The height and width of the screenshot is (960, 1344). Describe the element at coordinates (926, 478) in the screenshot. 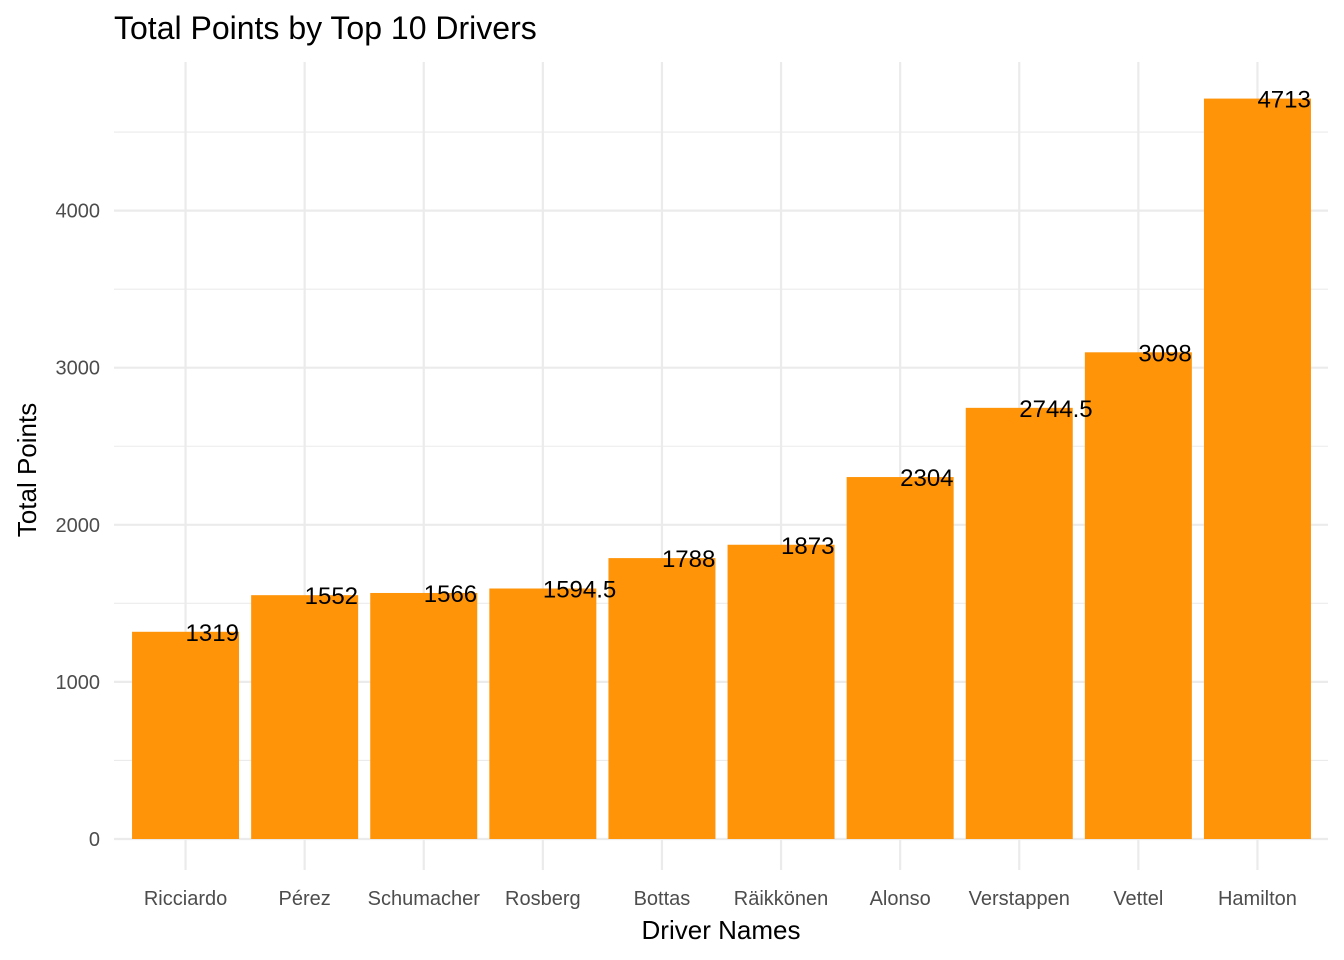

I see `bar-value-label: 2304` at that location.